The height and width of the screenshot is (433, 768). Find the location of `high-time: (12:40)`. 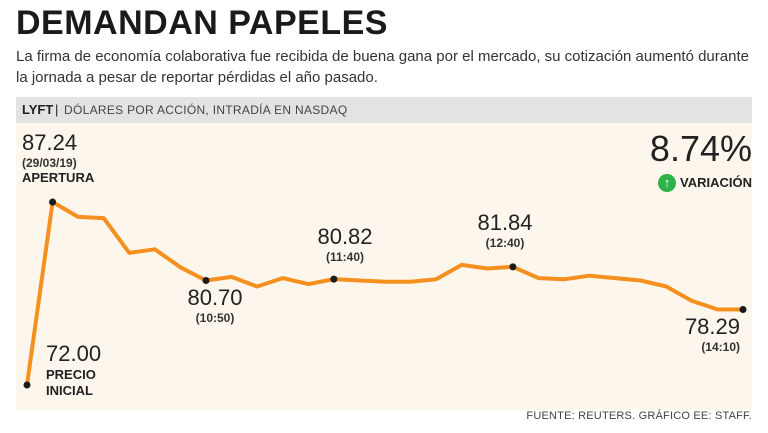

high-time: (12:40) is located at coordinates (505, 243).